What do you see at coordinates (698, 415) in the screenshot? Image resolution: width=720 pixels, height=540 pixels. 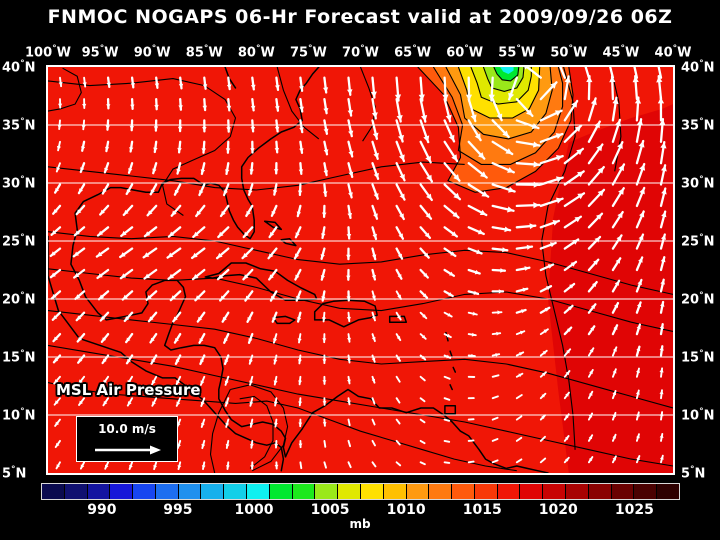 I see `y-axis-tick-label: 10°N` at bounding box center [698, 415].